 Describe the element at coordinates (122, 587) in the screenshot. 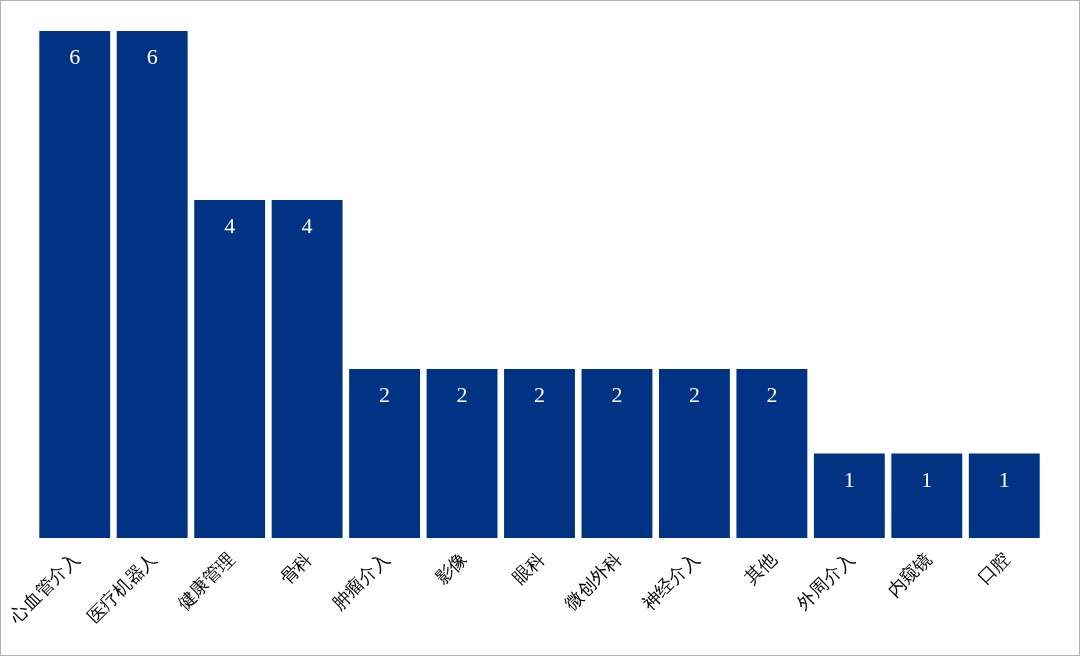

I see `x-tick-label: 医疗机器人` at that location.